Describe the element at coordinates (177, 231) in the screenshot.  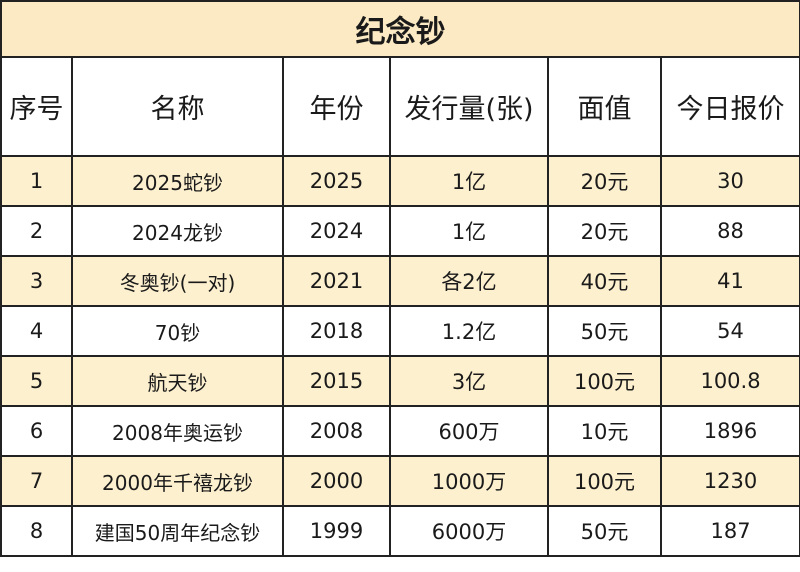
I see `cell-name: 2024龙钞` at that location.